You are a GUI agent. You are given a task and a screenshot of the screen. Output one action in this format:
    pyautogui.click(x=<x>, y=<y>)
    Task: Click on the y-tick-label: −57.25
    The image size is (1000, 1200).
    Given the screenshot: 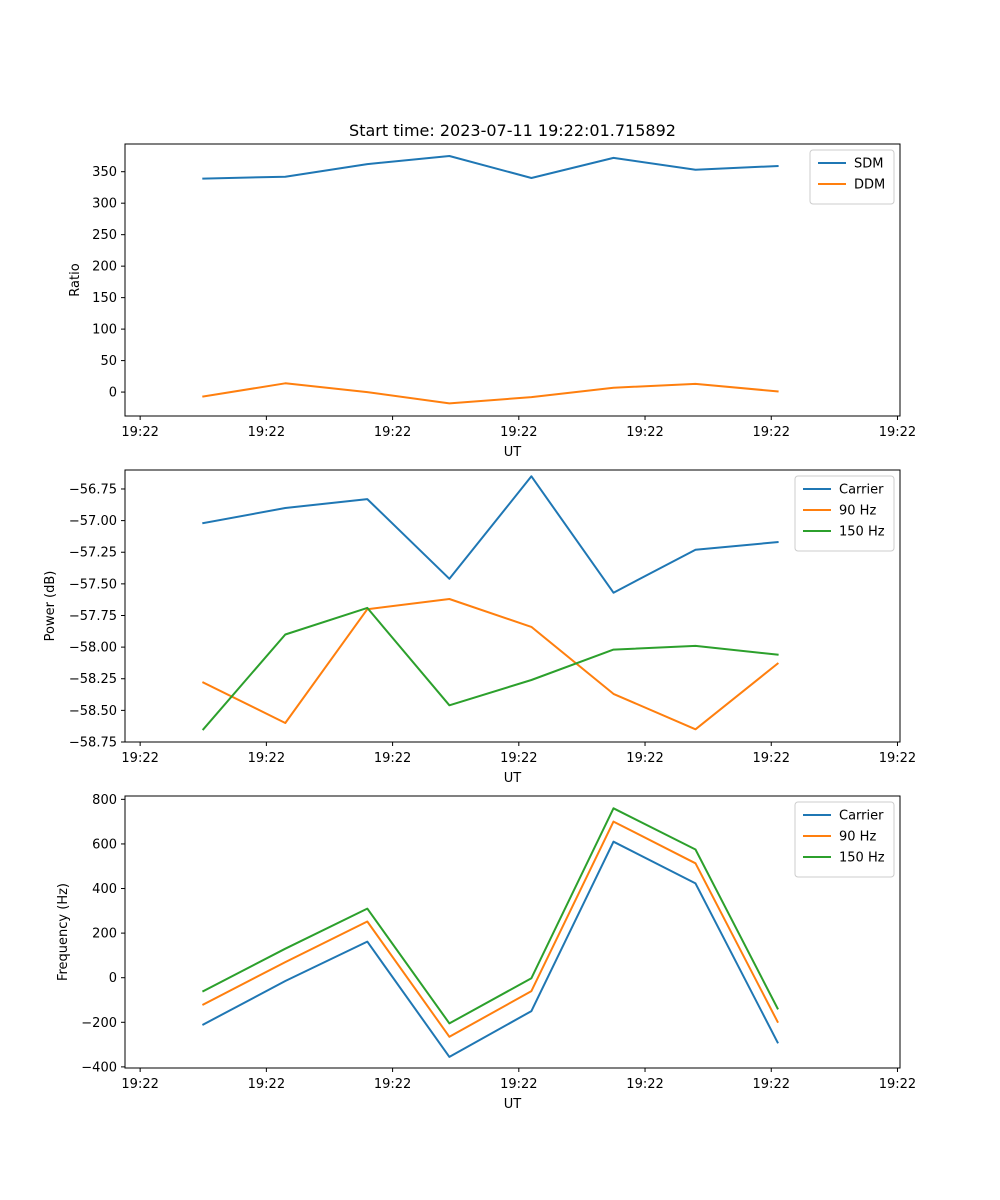 What is the action you would take?
    pyautogui.click(x=93, y=553)
    